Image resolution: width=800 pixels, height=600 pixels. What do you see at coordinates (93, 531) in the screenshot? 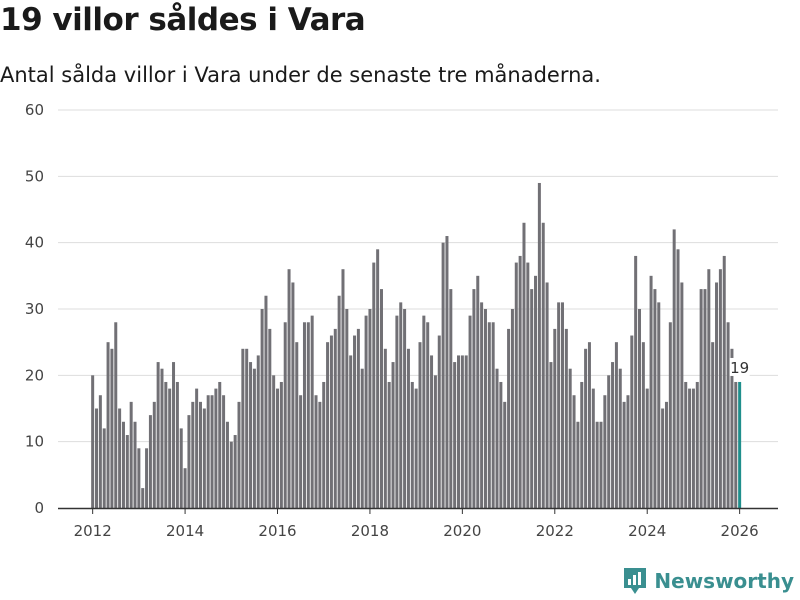
I see `x-tick-label: 2012` at bounding box center [93, 531].